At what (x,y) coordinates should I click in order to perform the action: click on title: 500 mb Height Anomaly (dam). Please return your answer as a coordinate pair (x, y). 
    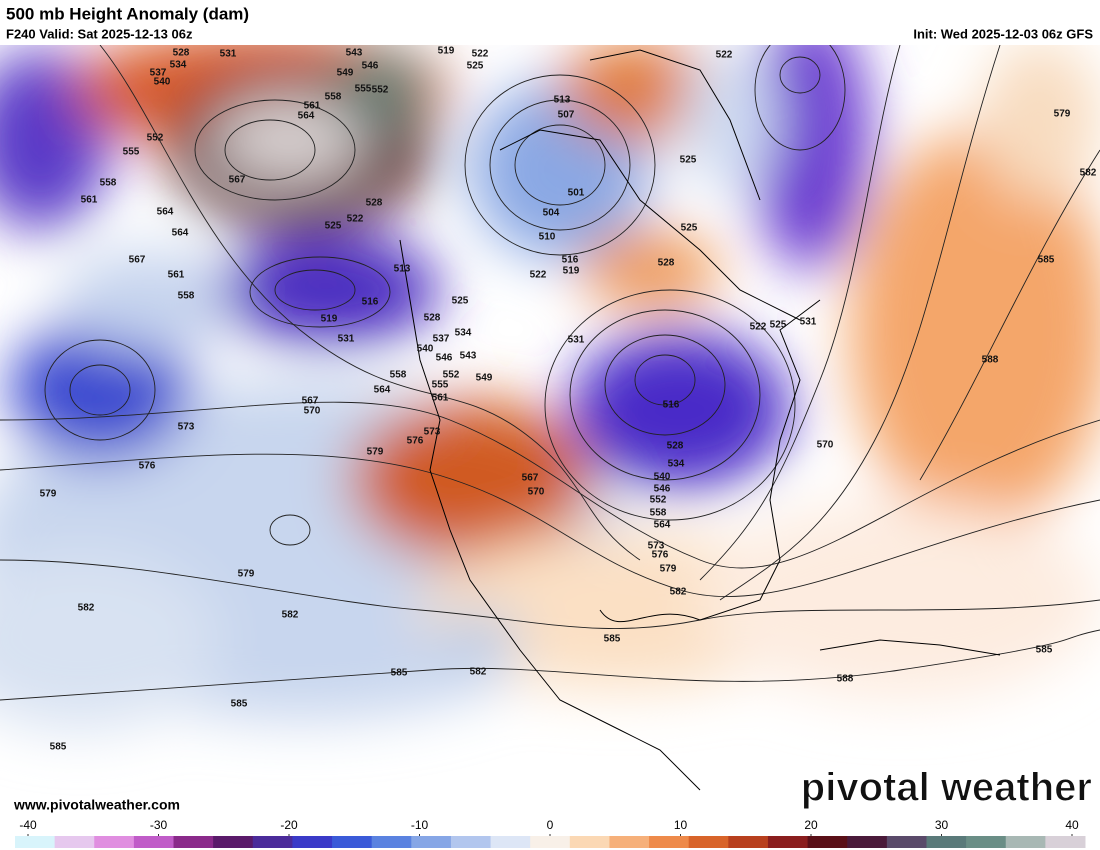
    Looking at the image, I should click on (127, 13).